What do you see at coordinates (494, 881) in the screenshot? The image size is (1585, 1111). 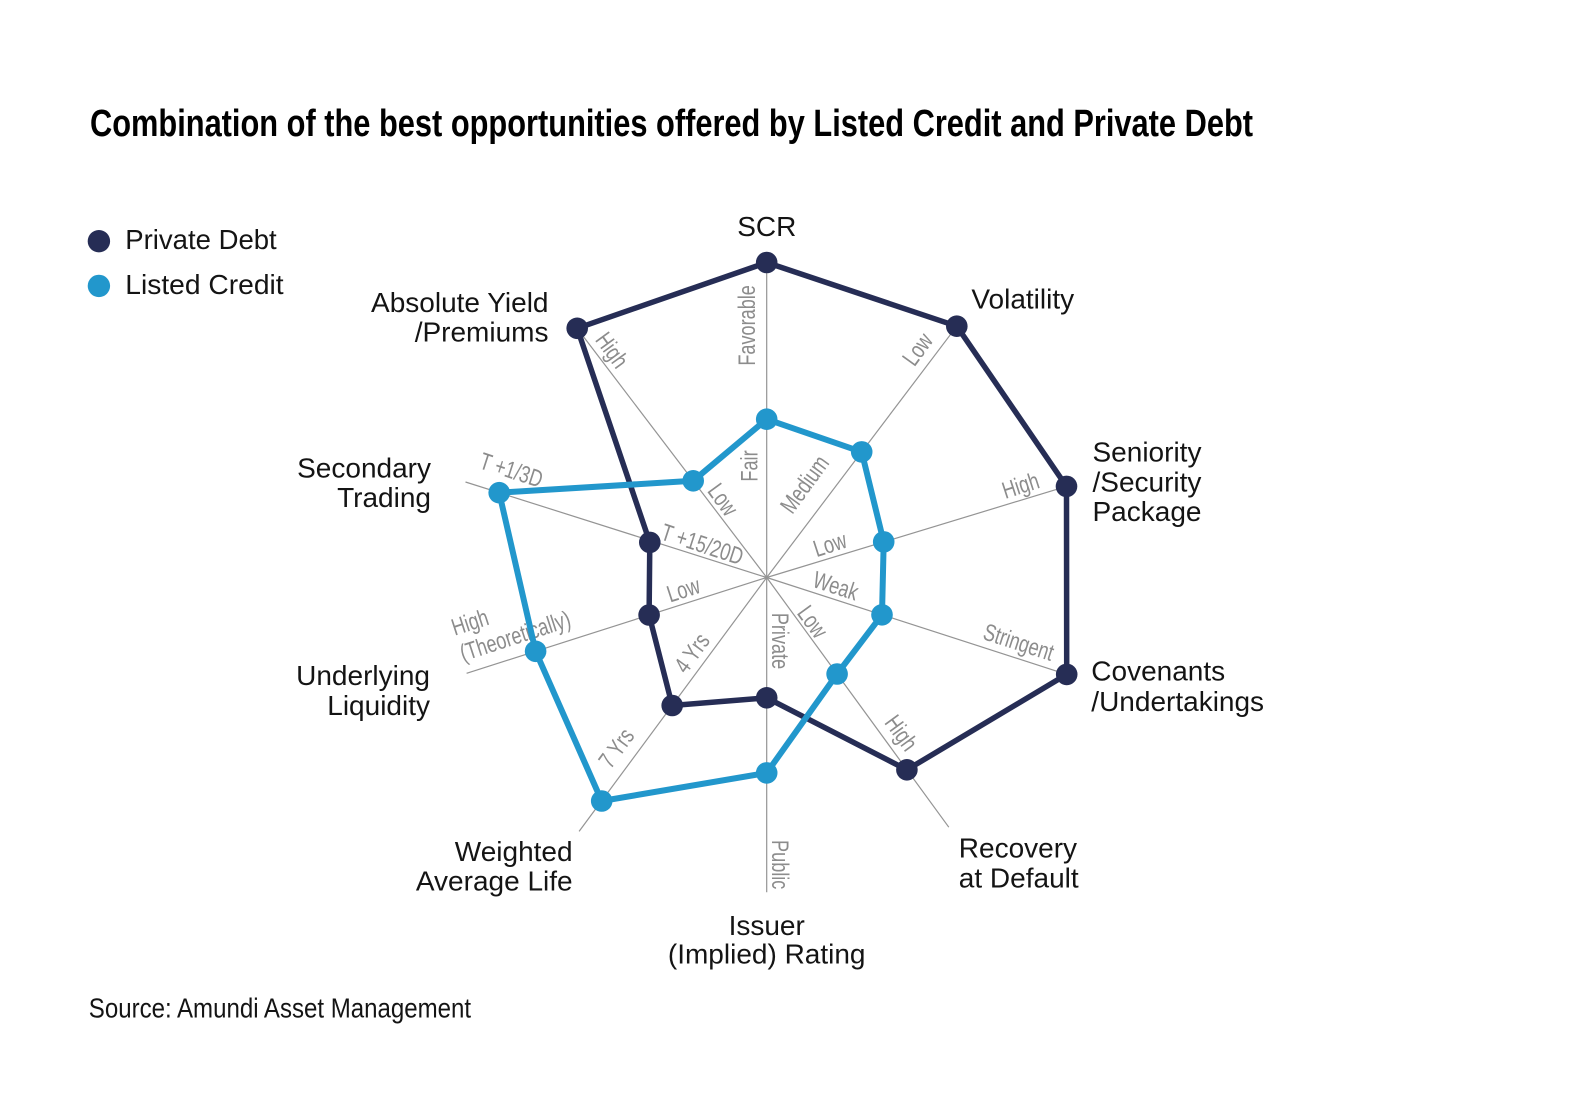 I see `svg-text: Average Life` at bounding box center [494, 881].